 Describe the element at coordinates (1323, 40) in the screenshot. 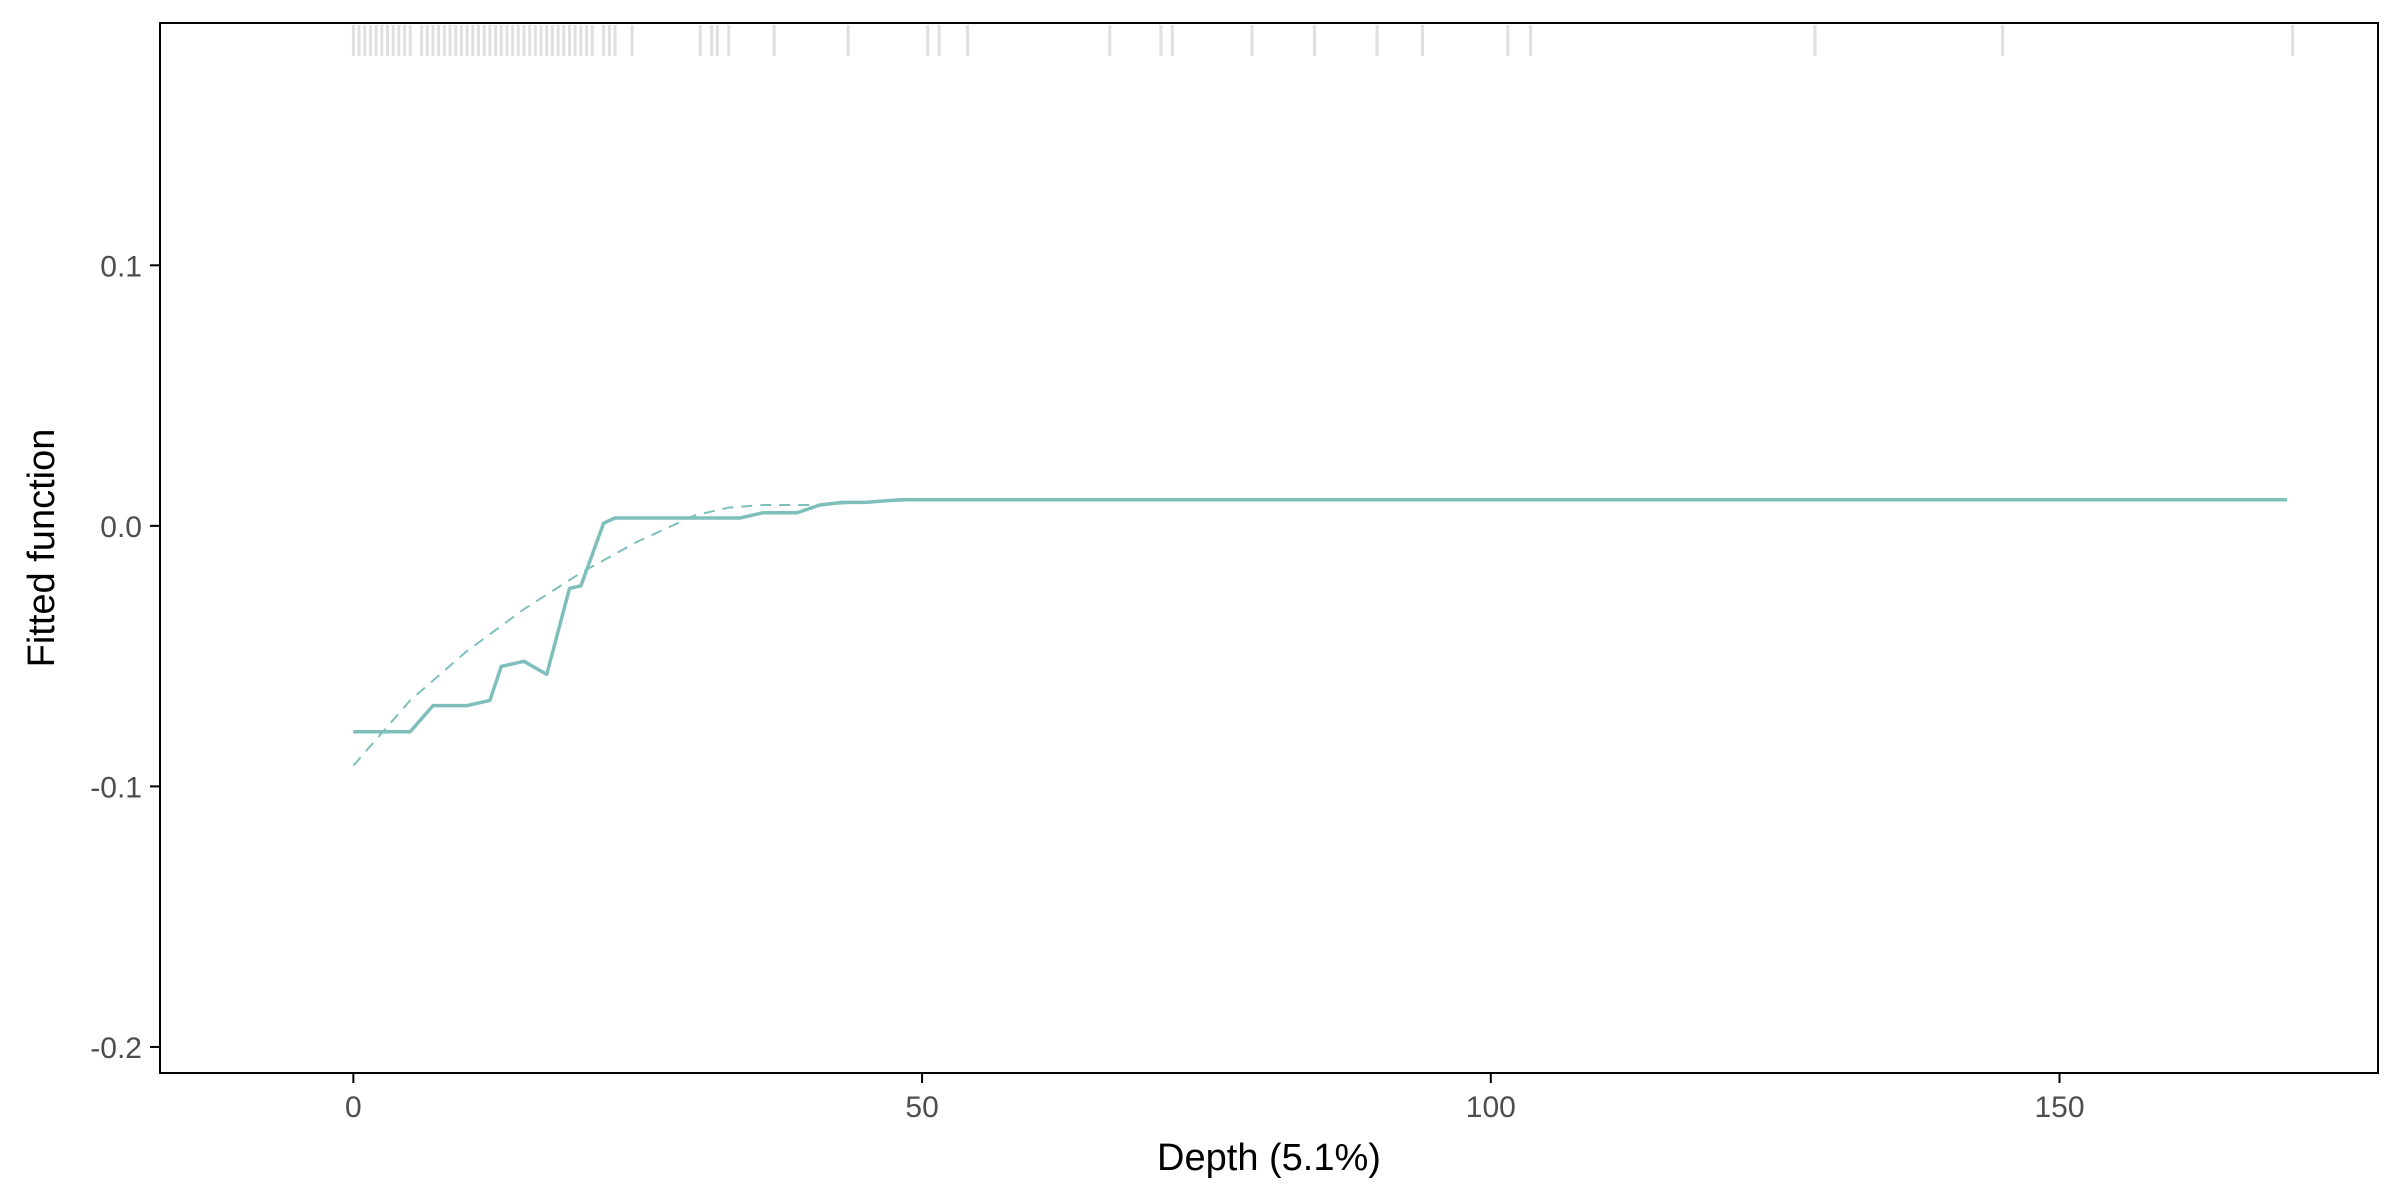

I see `rug-marks` at that location.